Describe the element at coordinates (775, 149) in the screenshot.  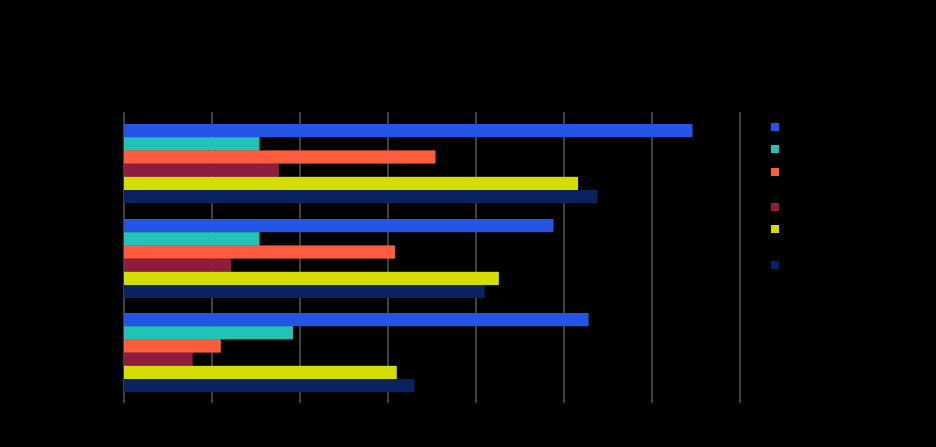
I see `legend-marker-series2` at that location.